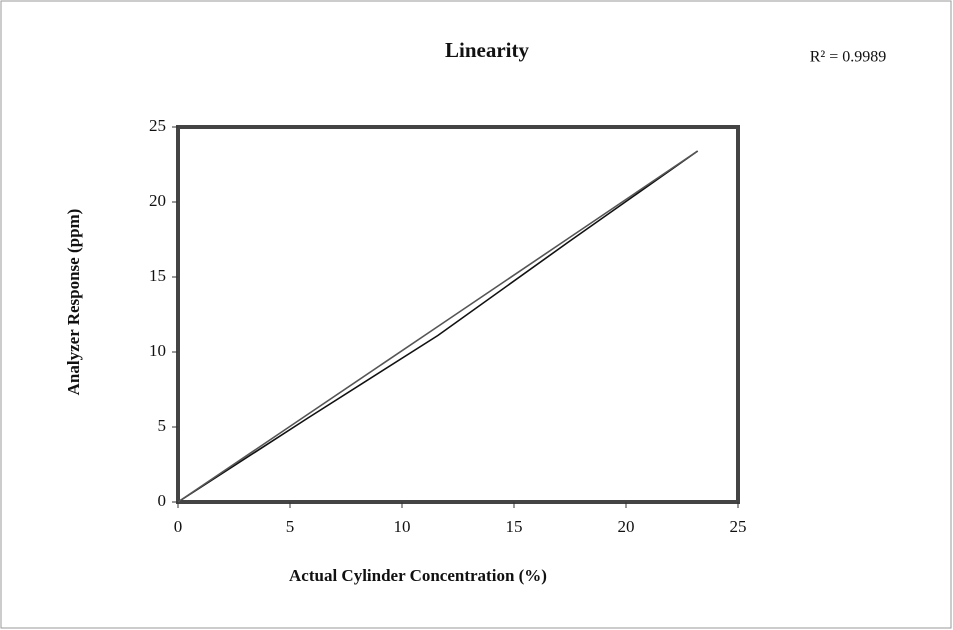  Describe the element at coordinates (626, 526) in the screenshot. I see `x-tick-label: 20` at that location.